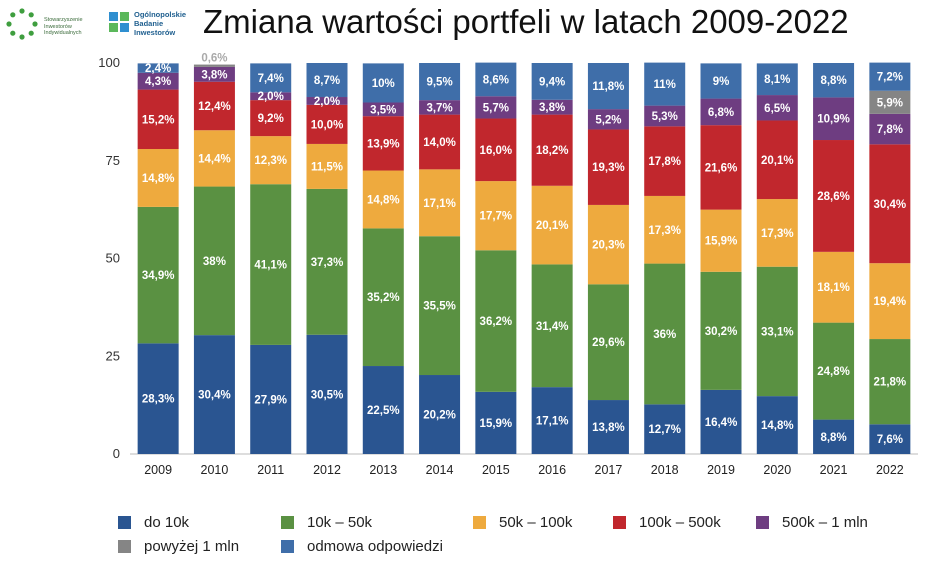  I want to click on data-label: 18,2%, so click(552, 151).